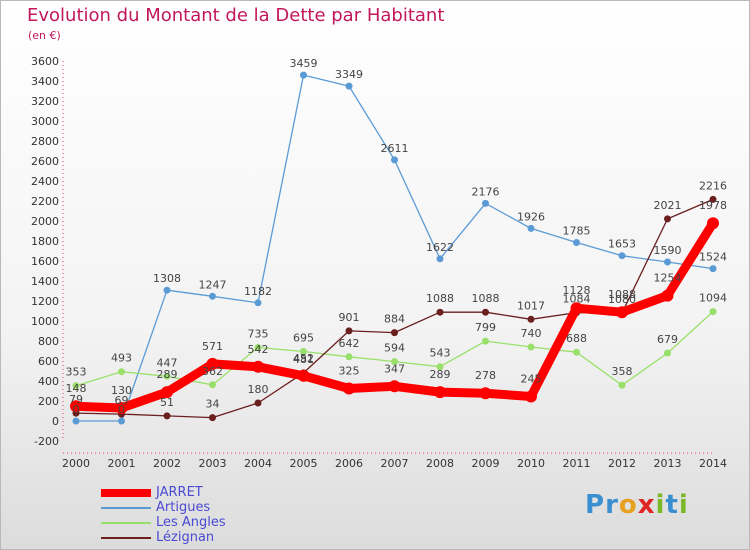 This screenshot has height=550, width=750. Describe the element at coordinates (440, 247) in the screenshot. I see `data-label: 1622` at that location.